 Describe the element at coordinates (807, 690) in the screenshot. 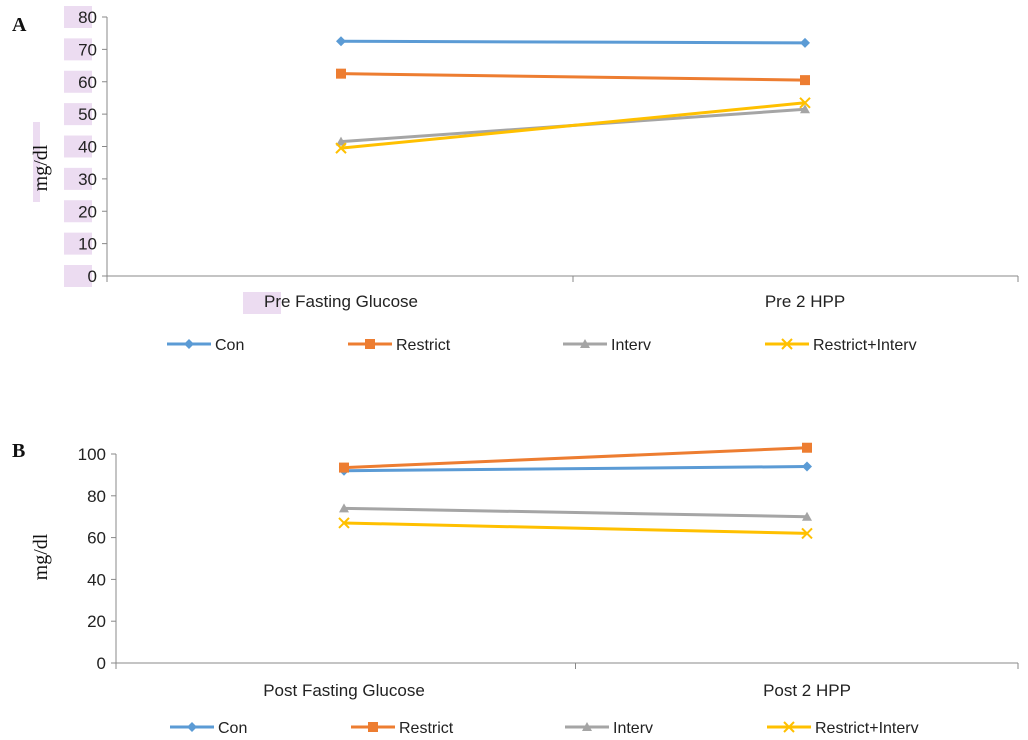

I see `x-category-label: Post 2 HPP` at that location.